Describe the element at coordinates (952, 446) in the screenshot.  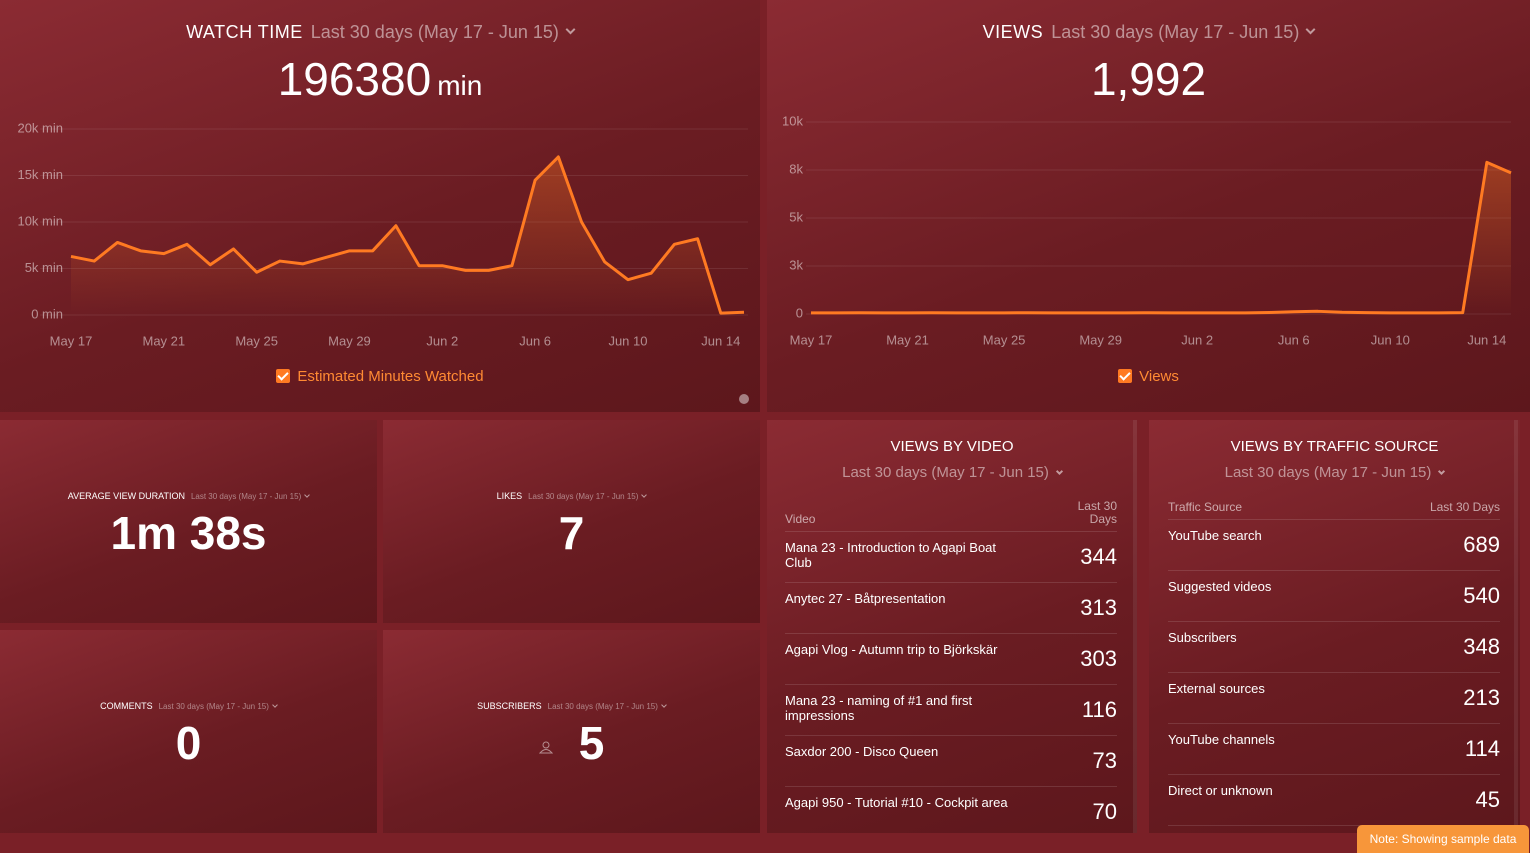
I see `table-title: VIEWS BY VIDEO` at that location.